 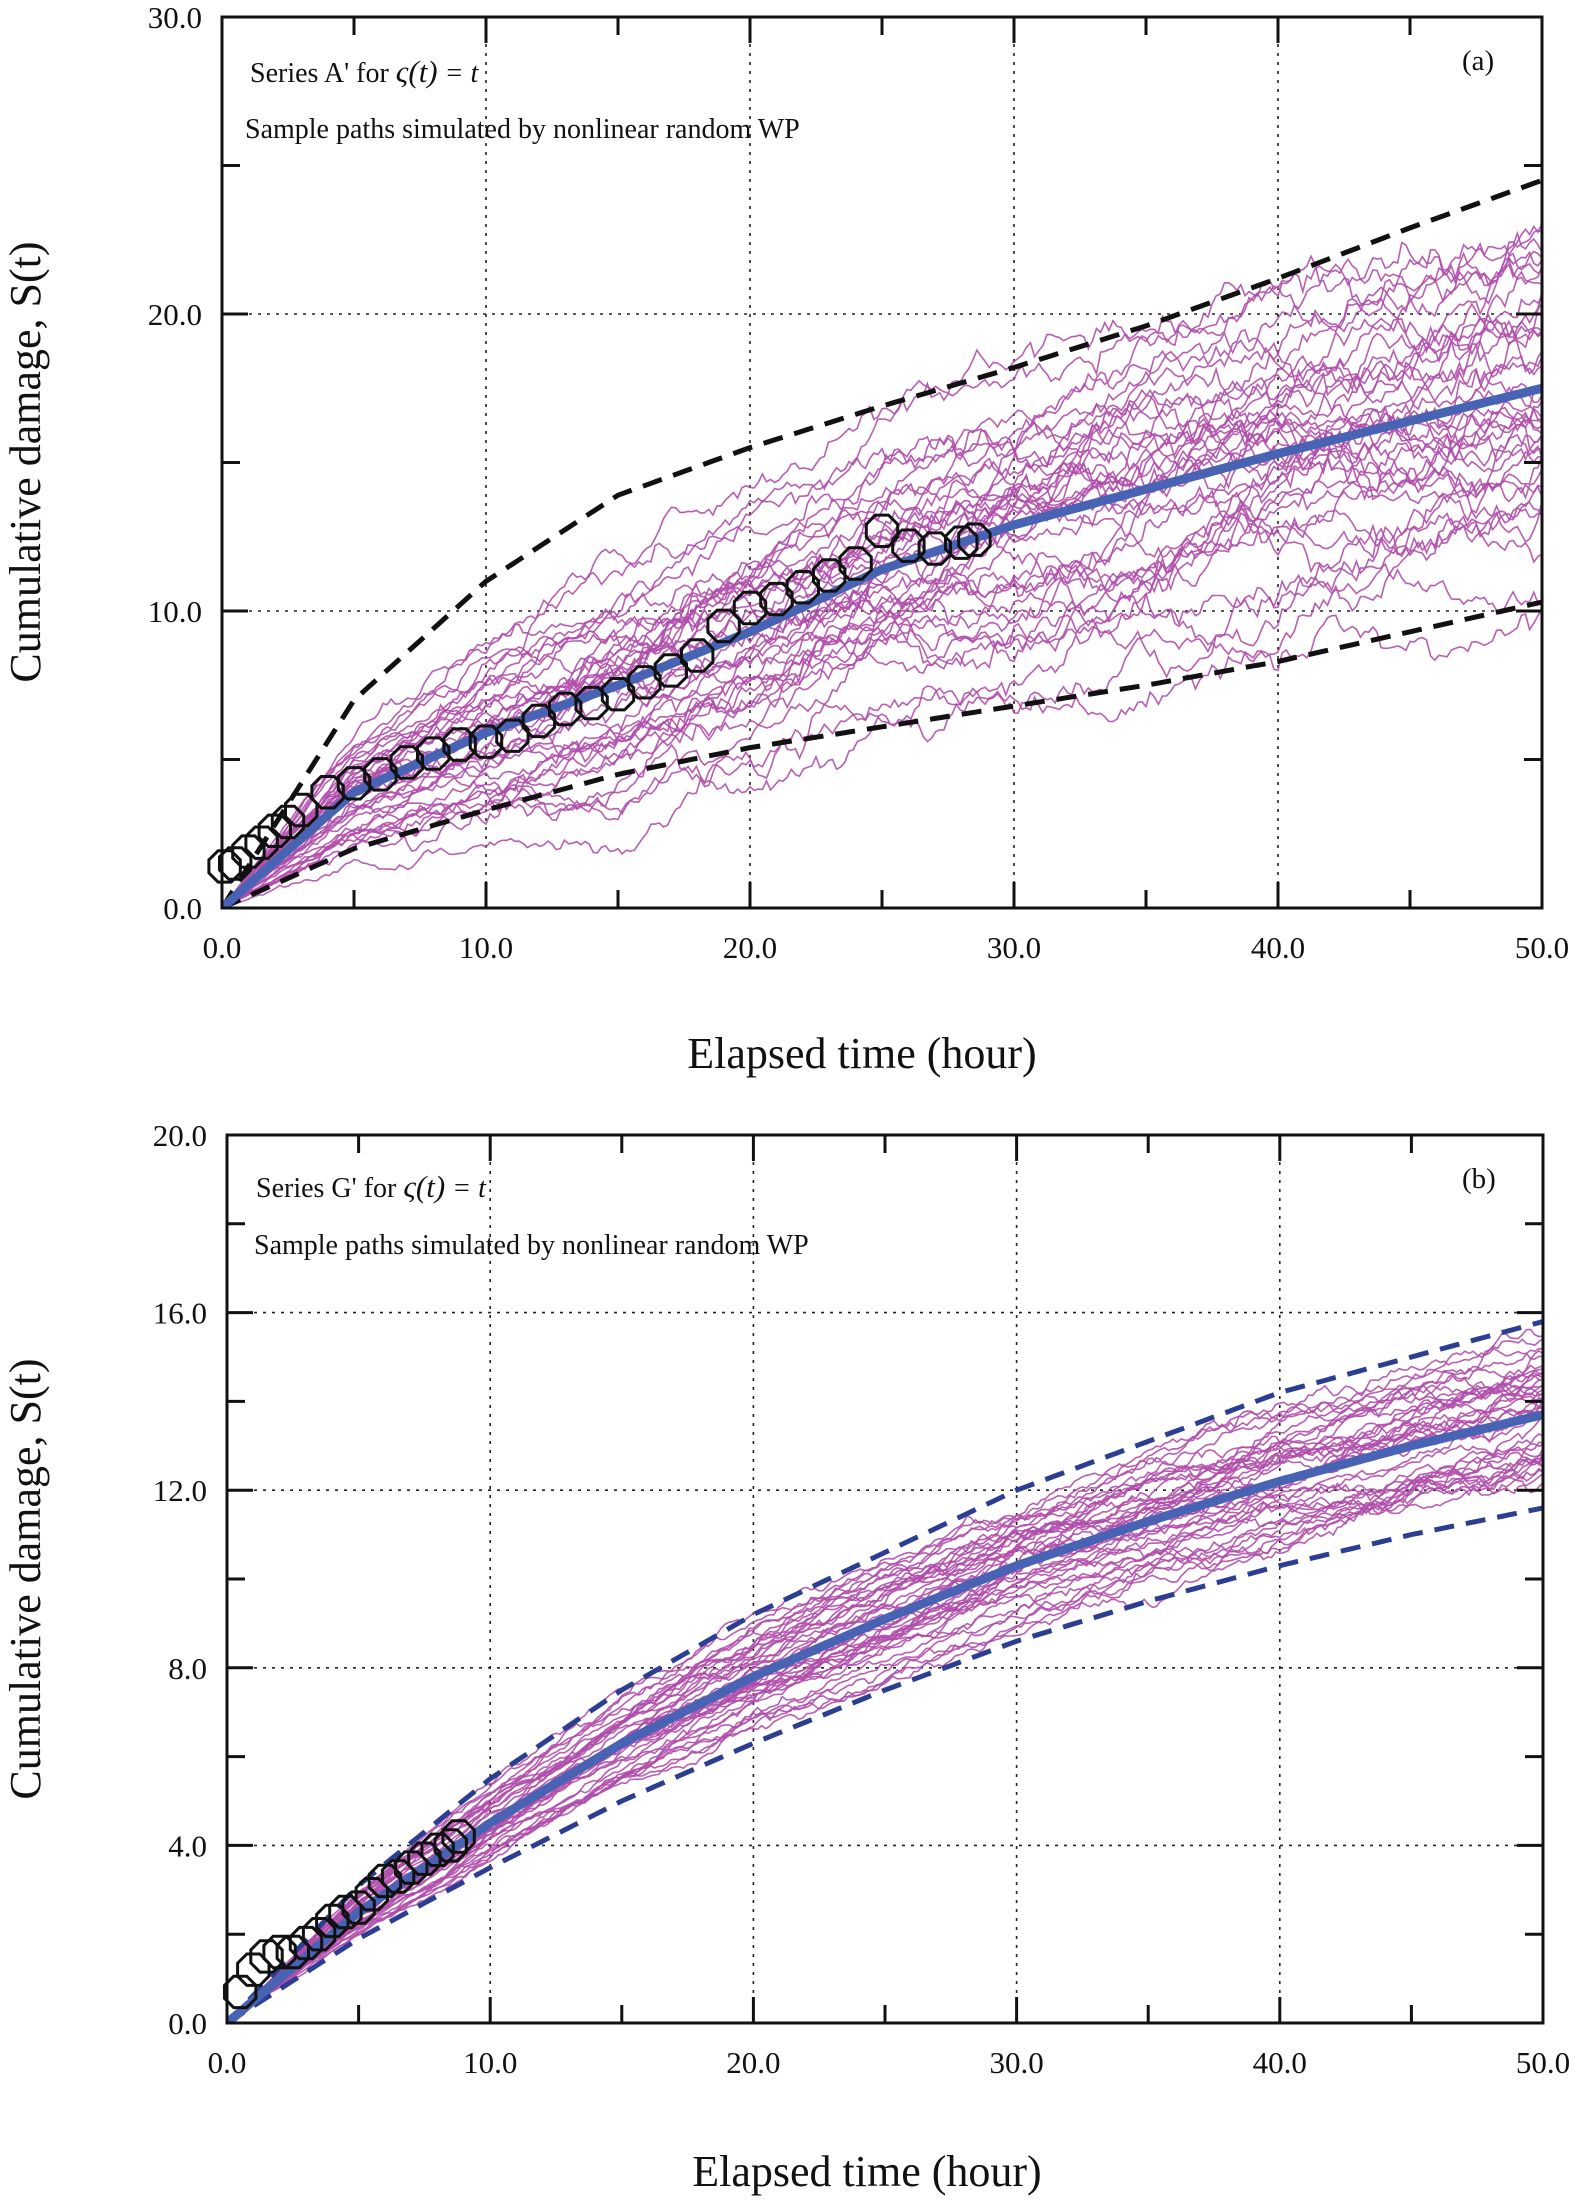 I want to click on panel-b-annotation-rest: = t, so click(x=466, y=1188).